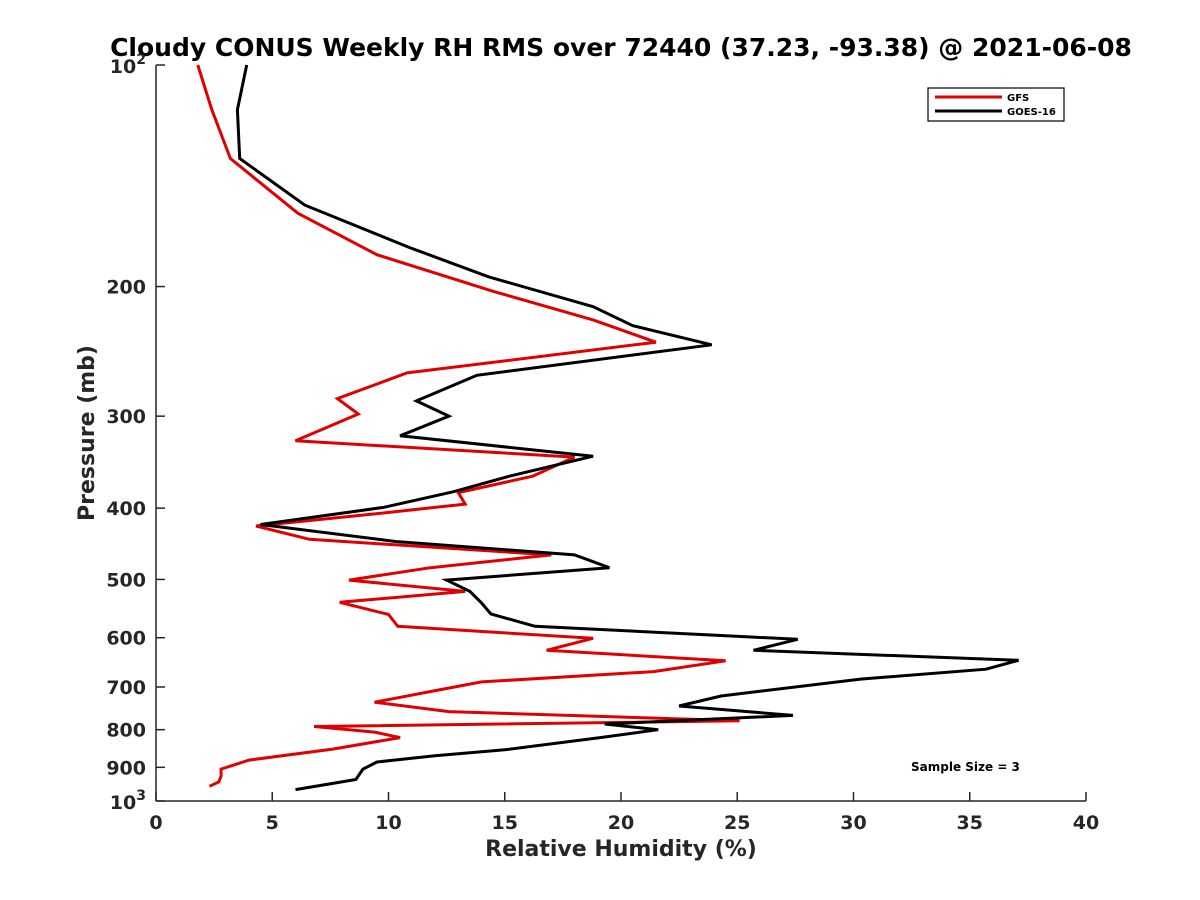  Describe the element at coordinates (965, 767) in the screenshot. I see `sample-size-annotation: Sample Size = 3` at that location.